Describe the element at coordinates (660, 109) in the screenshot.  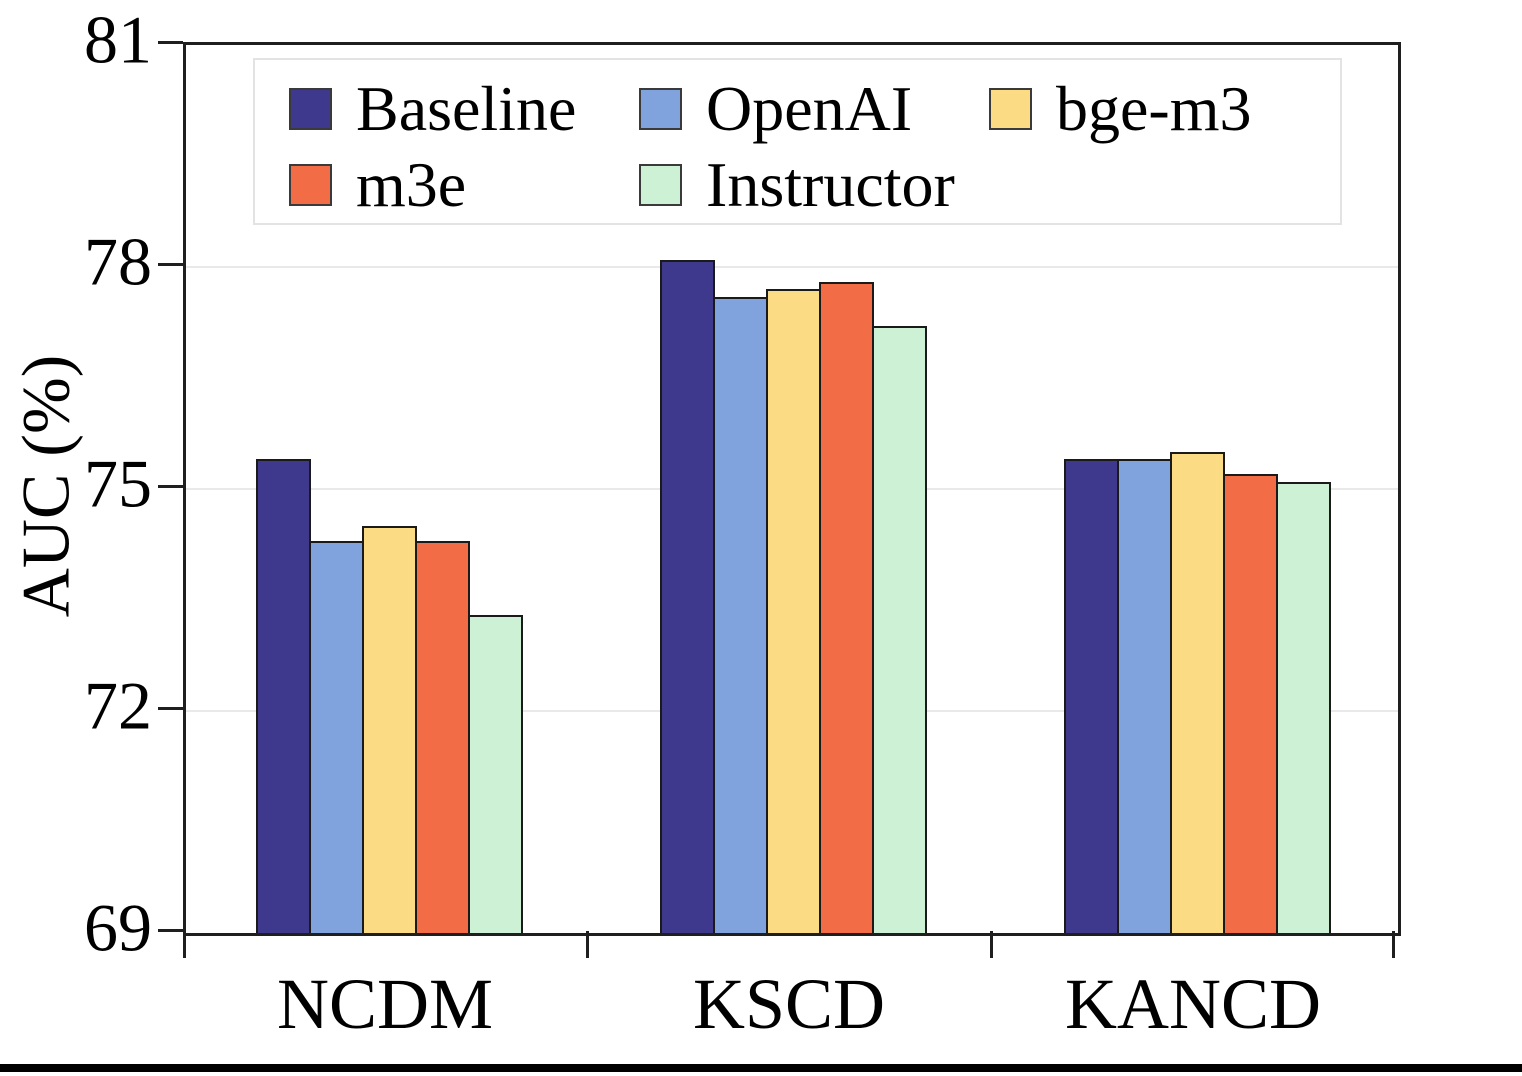
I see `legend-swatch-openai` at that location.